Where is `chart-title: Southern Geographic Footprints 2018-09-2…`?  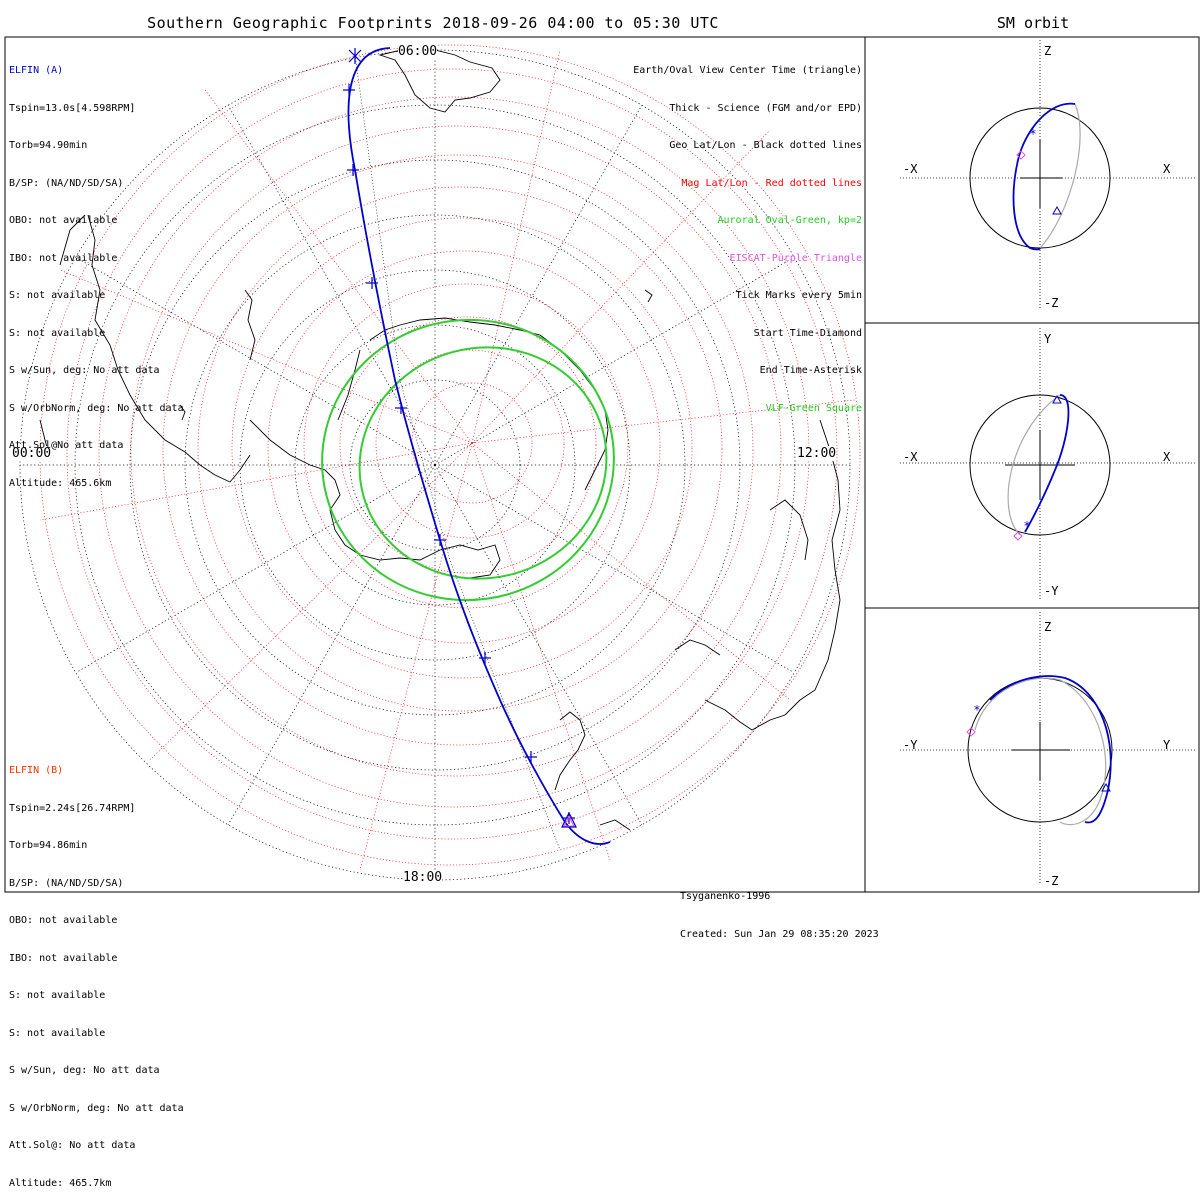 chart-title: Southern Geographic Footprints 2018-09-2… is located at coordinates (433, 23).